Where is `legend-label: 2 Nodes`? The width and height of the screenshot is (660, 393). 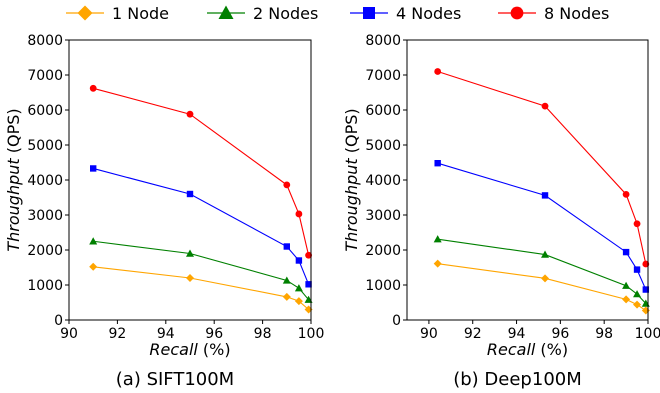
legend-label: 2 Nodes is located at coordinates (285, 13).